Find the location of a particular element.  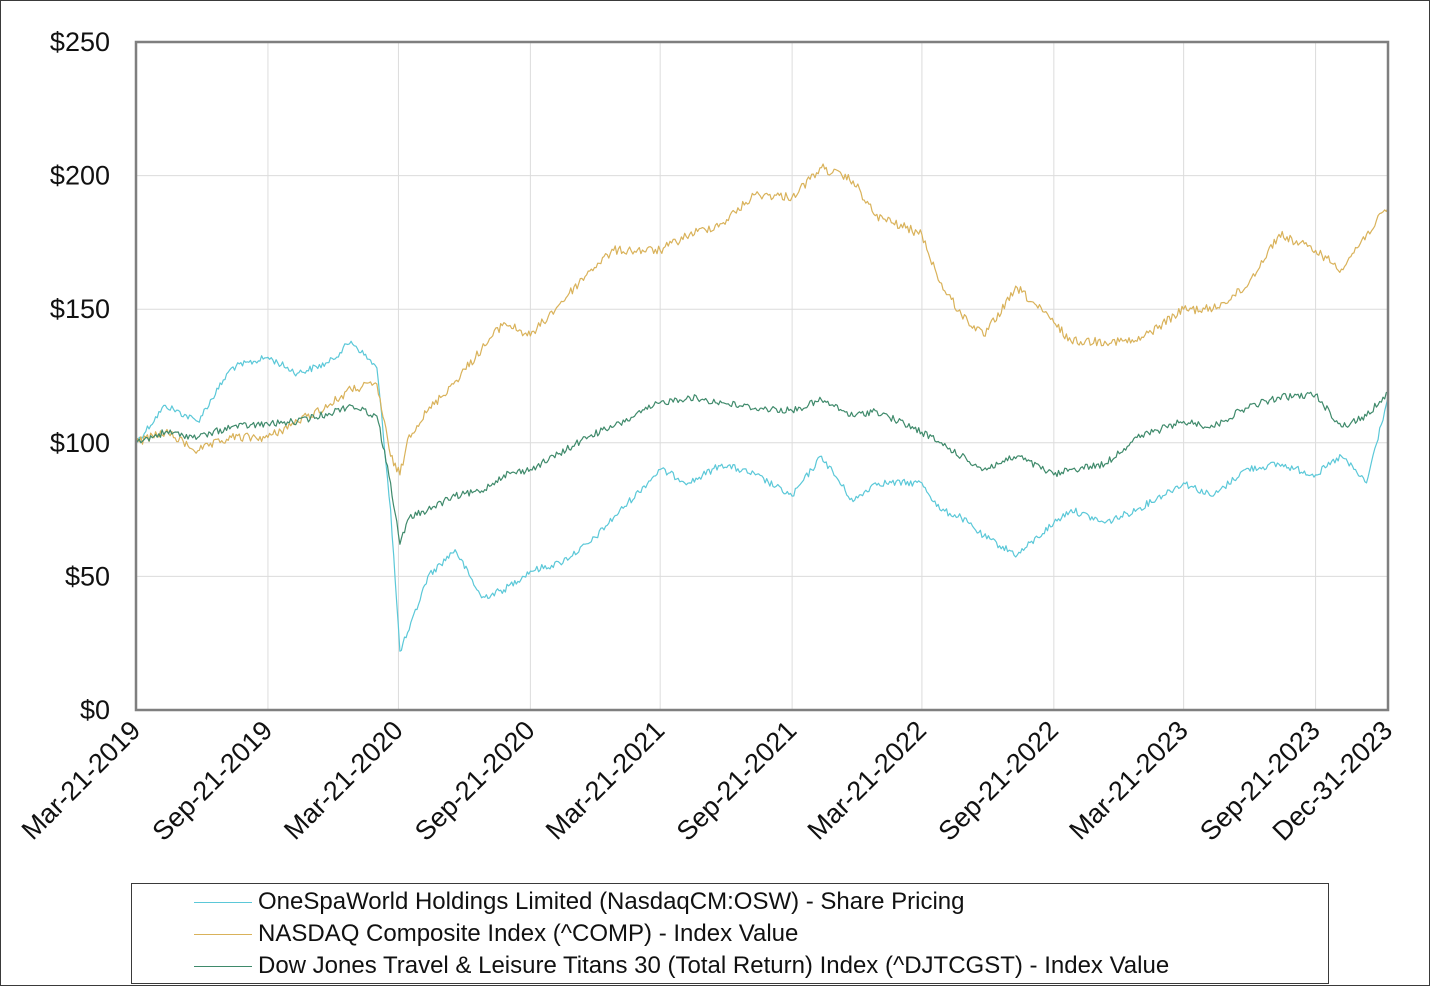

x-tick-label: Mar-21-2020 is located at coordinates (343, 780).